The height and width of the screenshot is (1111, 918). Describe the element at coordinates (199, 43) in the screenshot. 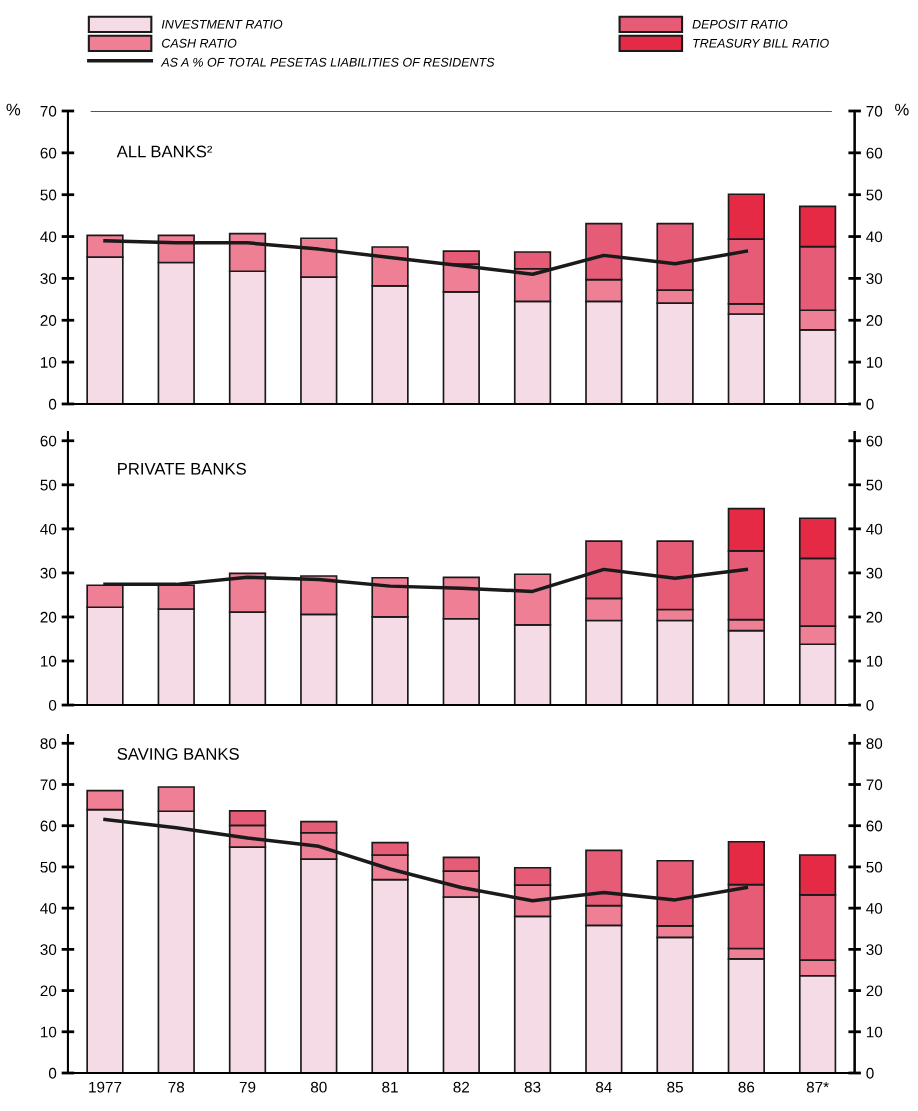

I see `legend-label: CASH RATIO` at that location.